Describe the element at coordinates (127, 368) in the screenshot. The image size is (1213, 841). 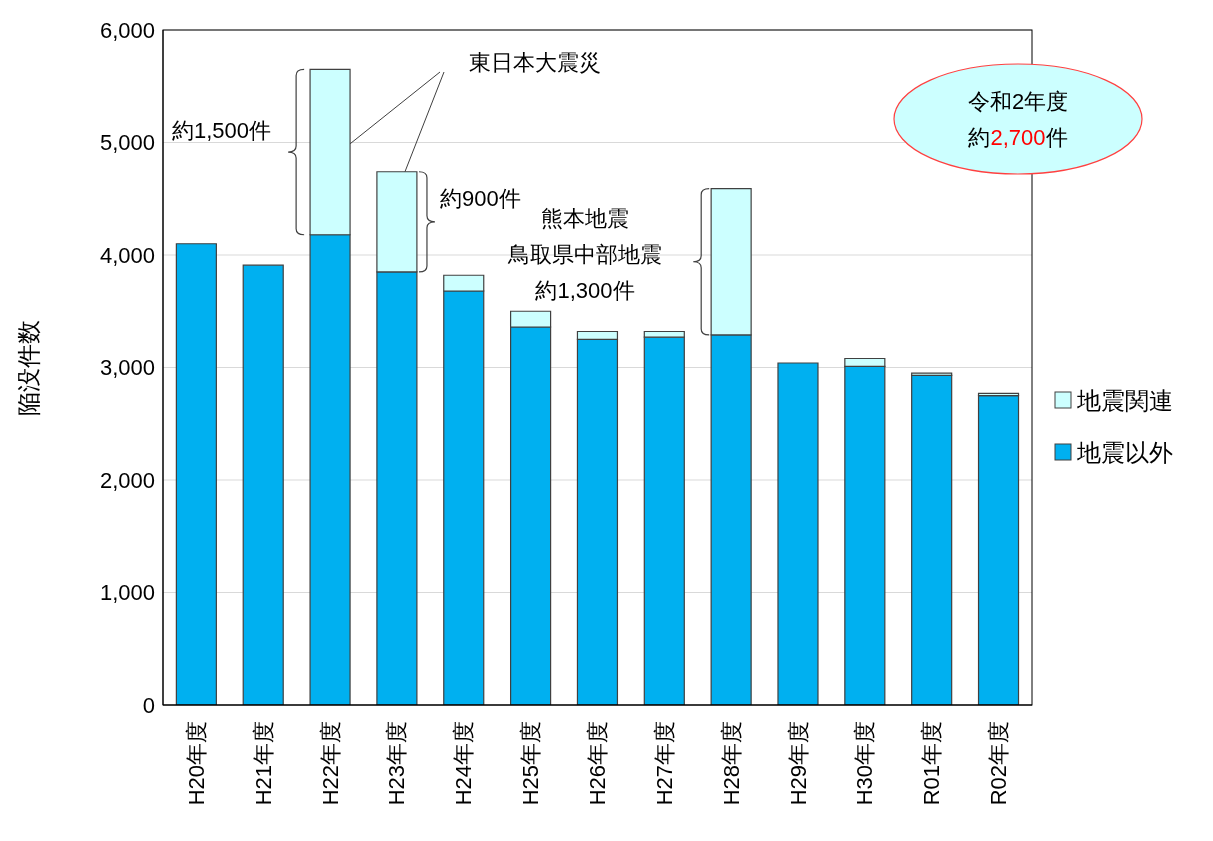
I see `y-tick-label: 3,000` at that location.